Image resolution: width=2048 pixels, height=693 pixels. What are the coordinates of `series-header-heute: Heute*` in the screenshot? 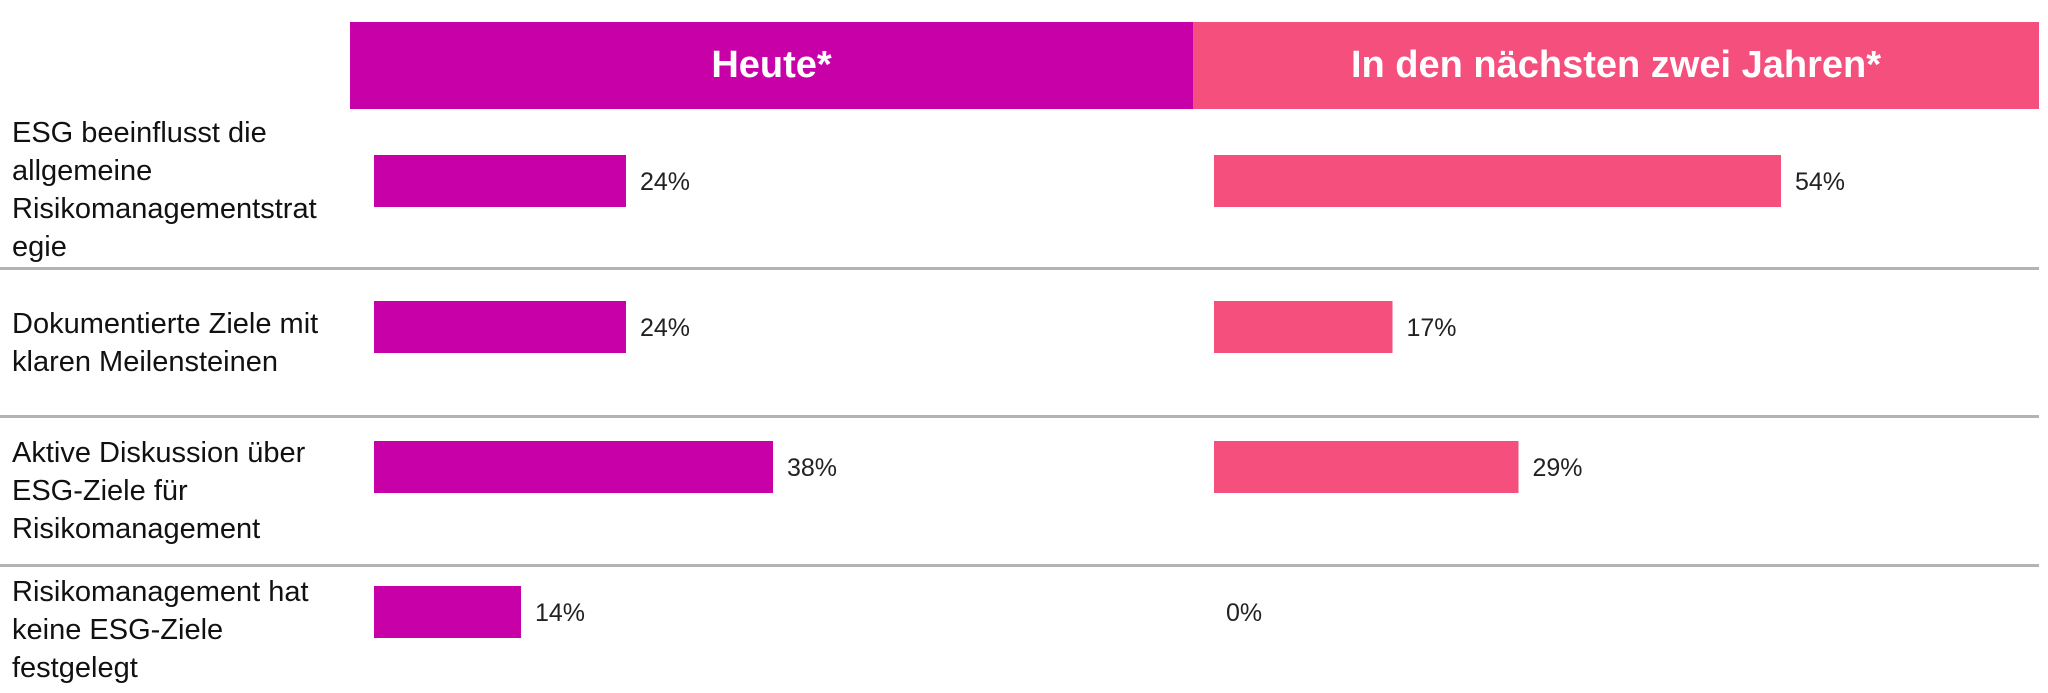 It's located at (771, 65).